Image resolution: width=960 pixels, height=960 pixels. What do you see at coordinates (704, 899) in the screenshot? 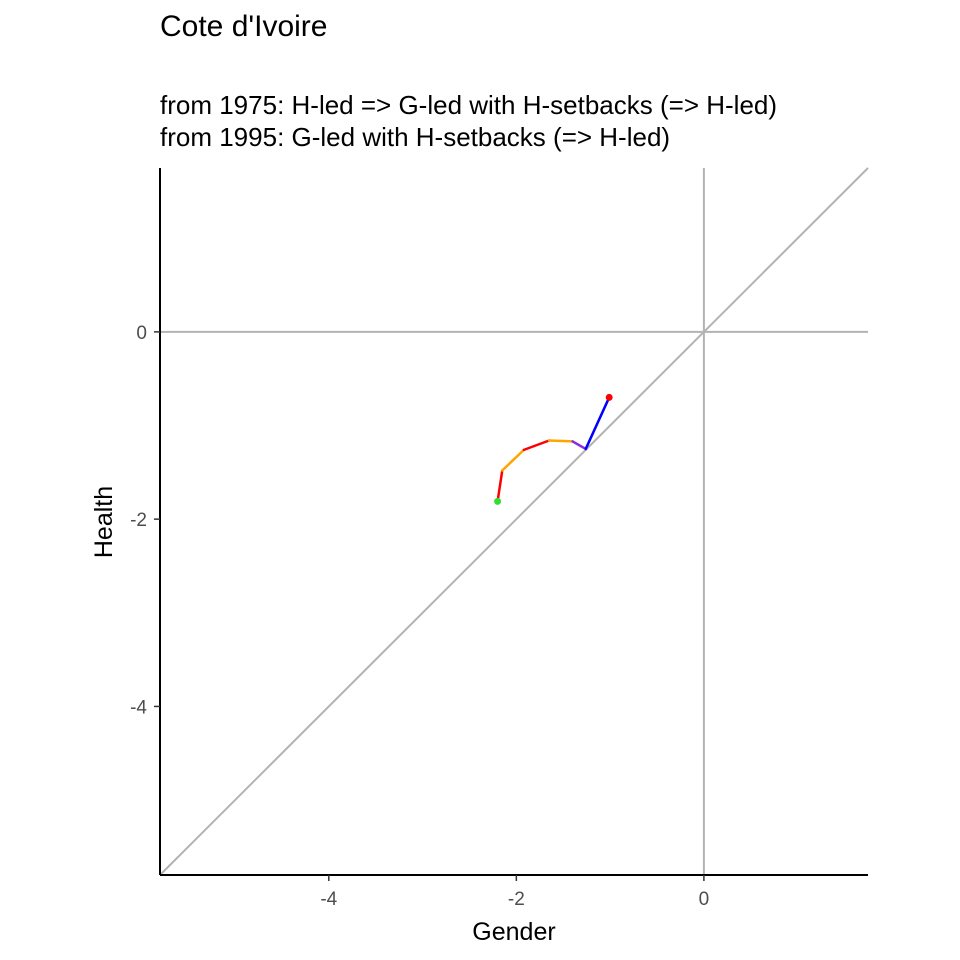
I see `x-tick-label: 0` at bounding box center [704, 899].